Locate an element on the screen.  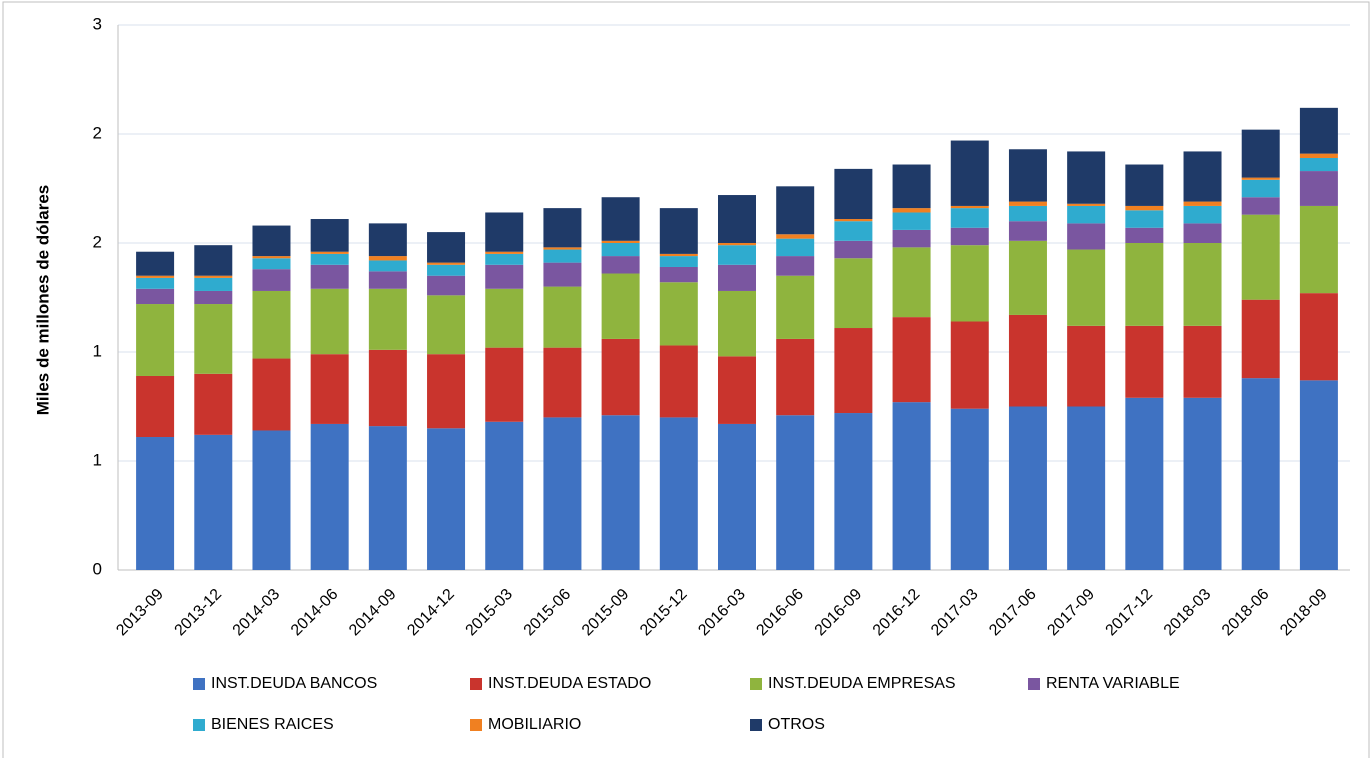
y-axis-title: Miles de millones de dólares is located at coordinates (42, 300).